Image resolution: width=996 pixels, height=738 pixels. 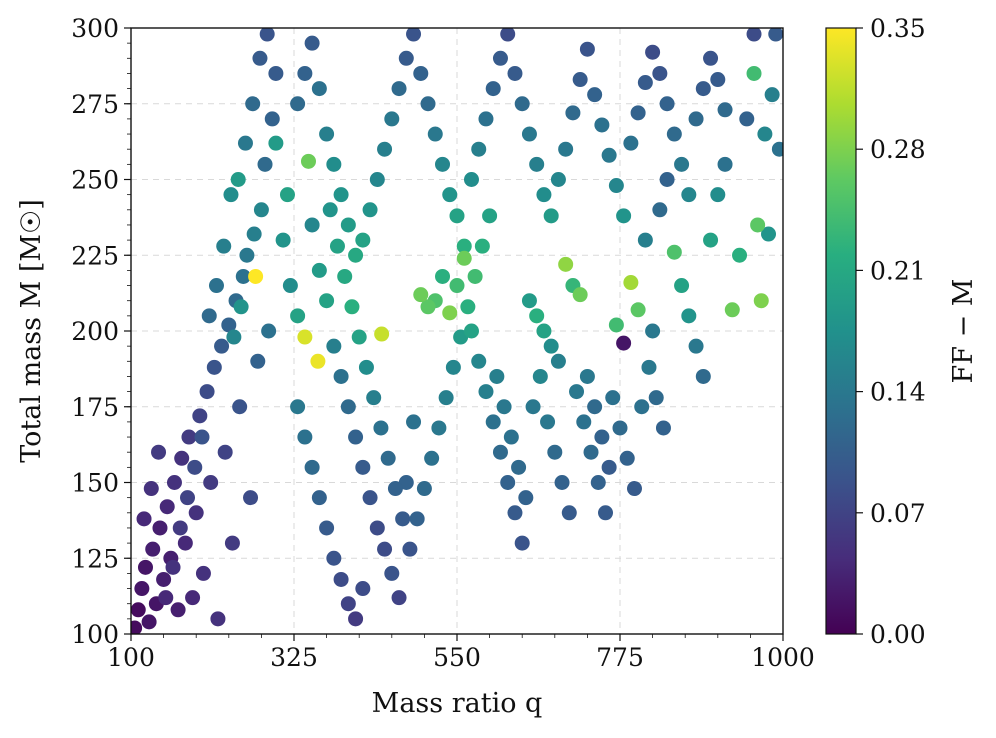 I want to click on colorbar-tick-label: 0.28, so click(x=898, y=149).